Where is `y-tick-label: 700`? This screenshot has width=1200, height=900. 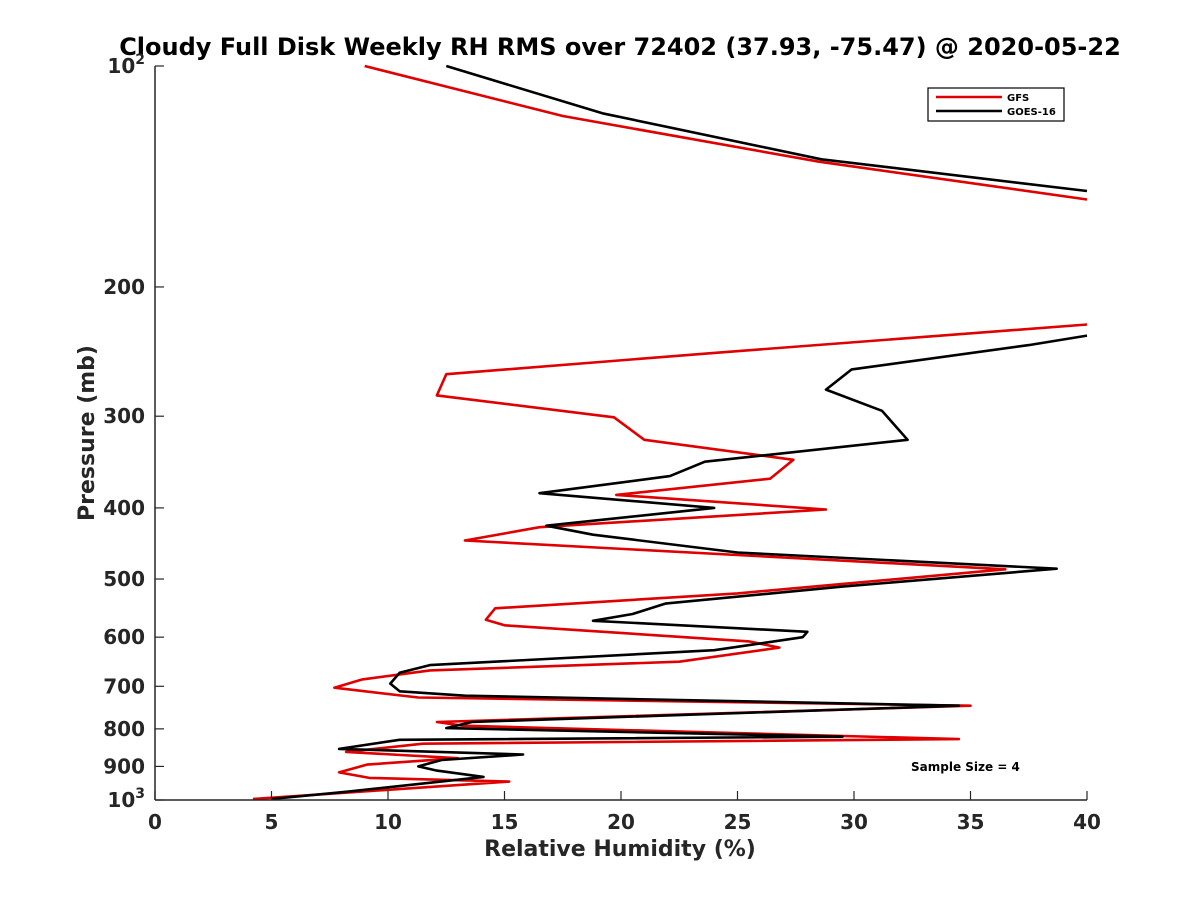 y-tick-label: 700 is located at coordinates (124, 686).